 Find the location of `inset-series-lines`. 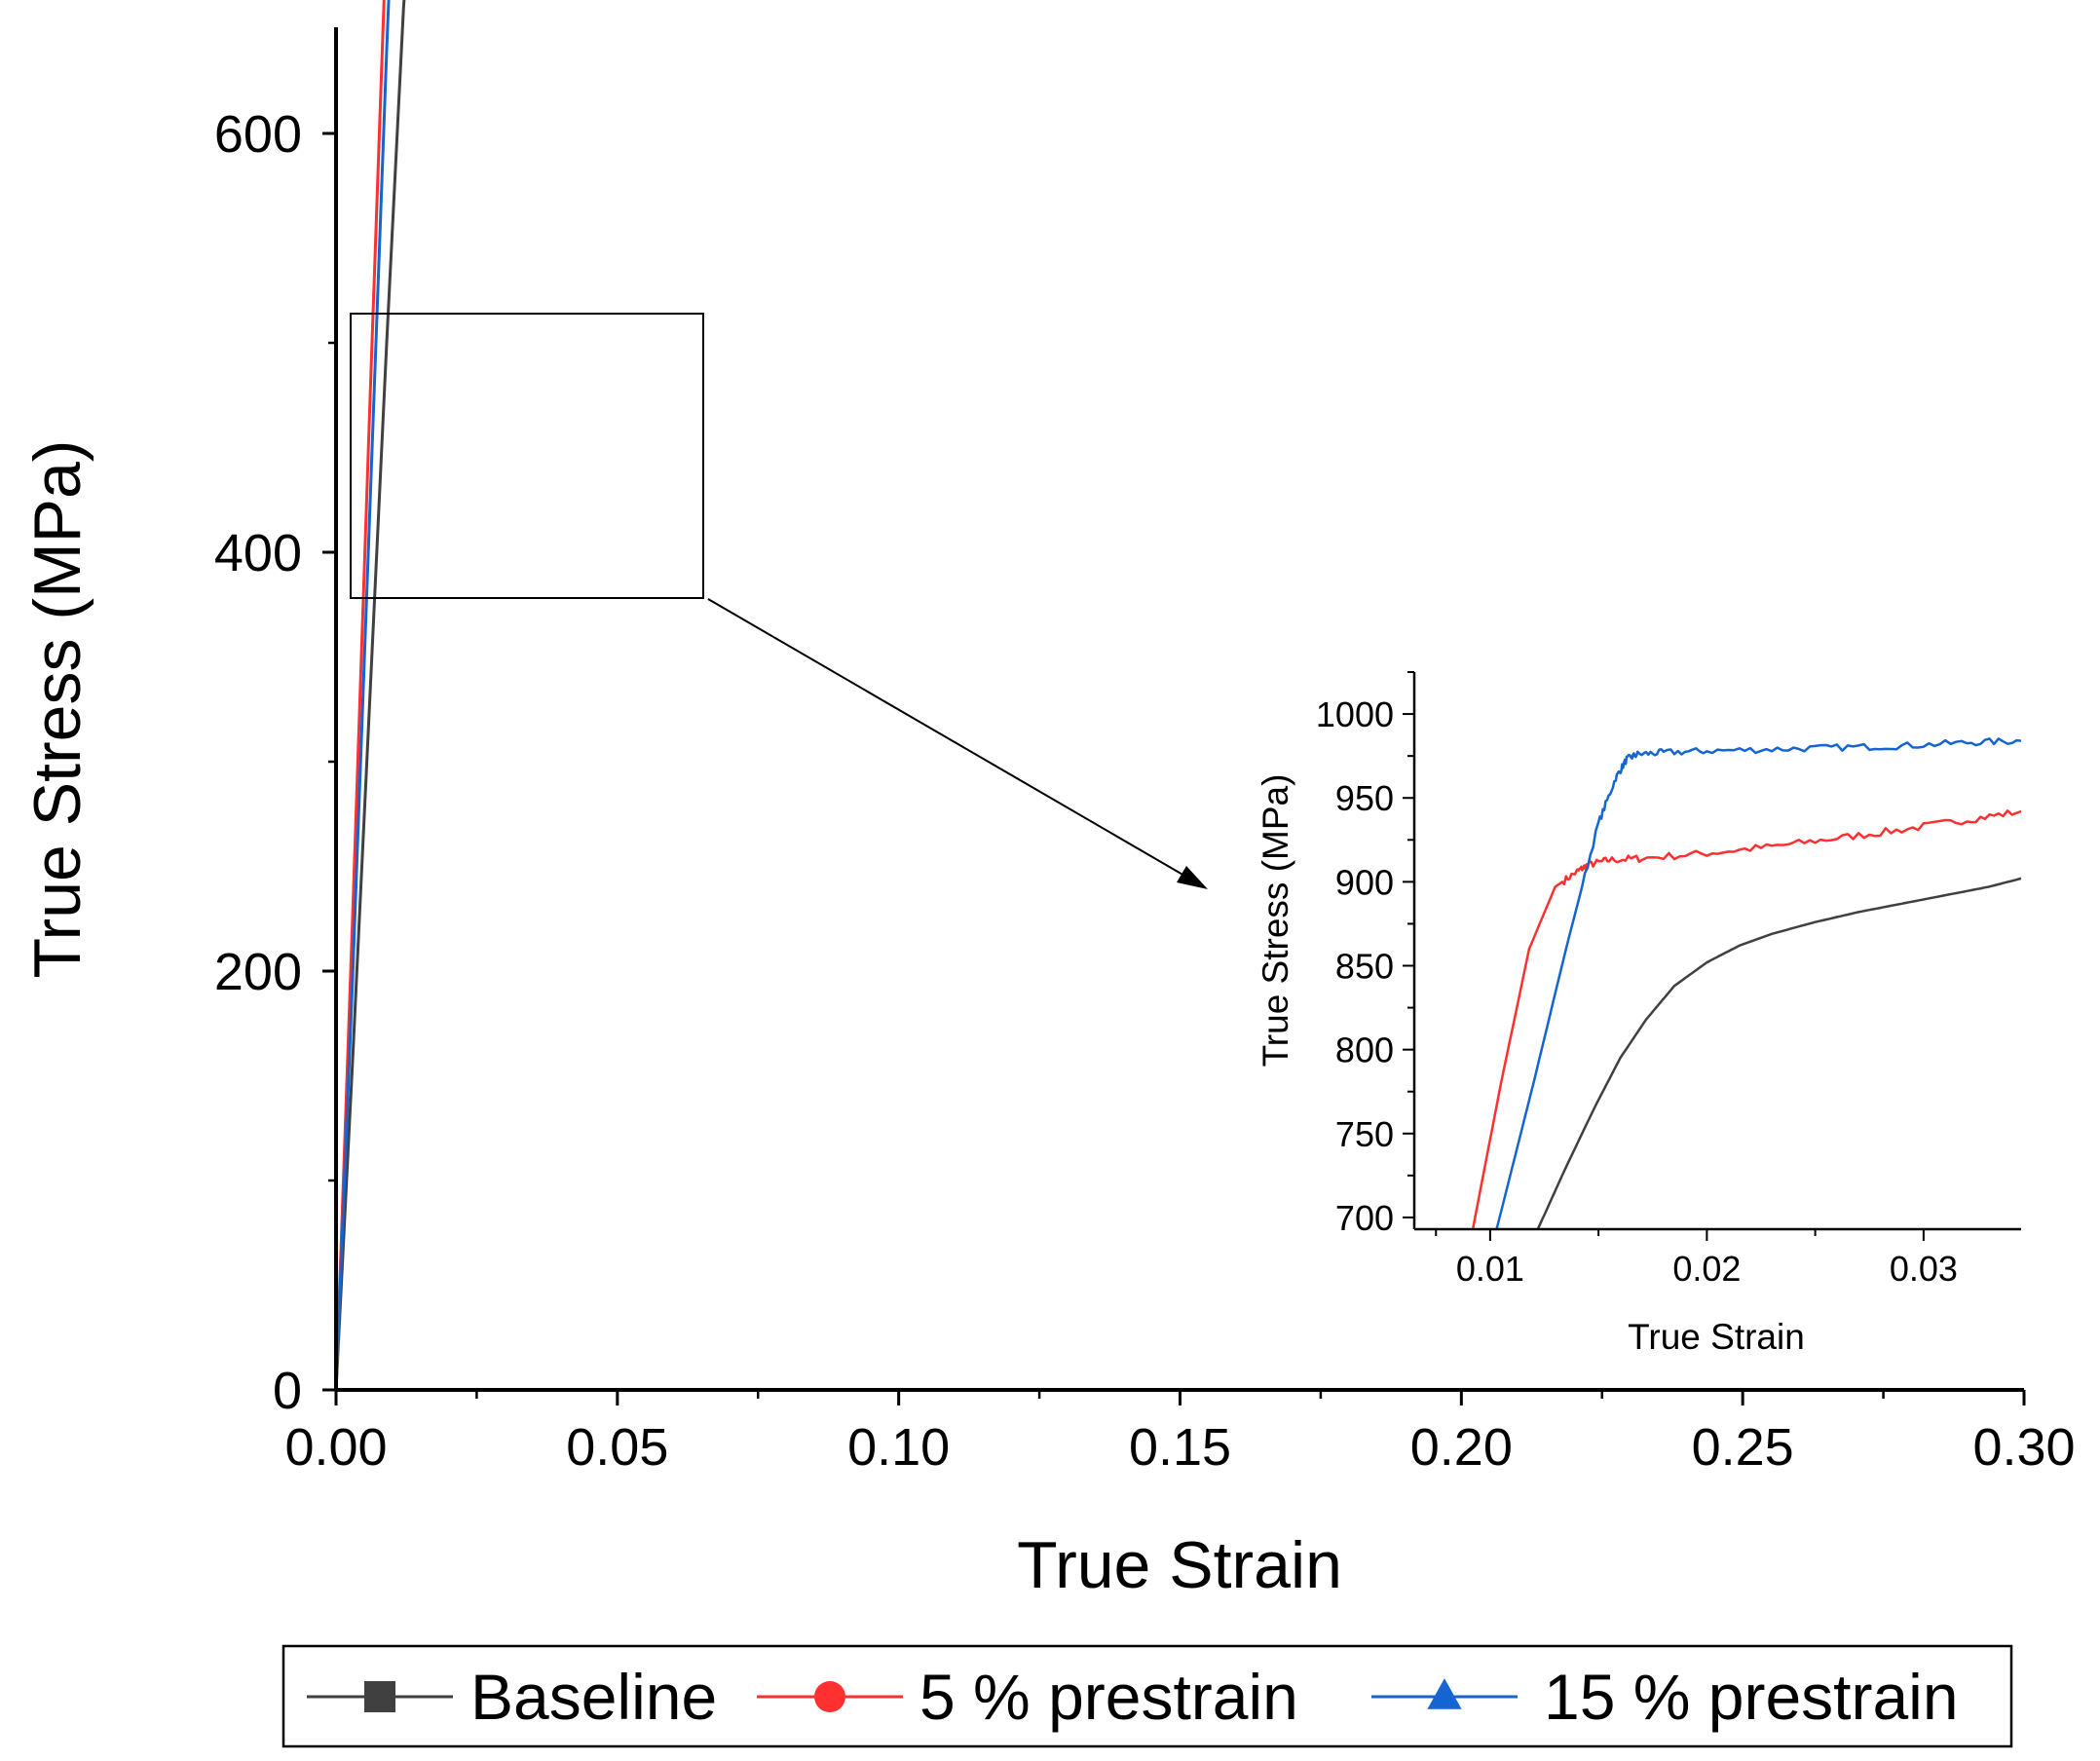

inset-series-lines is located at coordinates (1746, 983).